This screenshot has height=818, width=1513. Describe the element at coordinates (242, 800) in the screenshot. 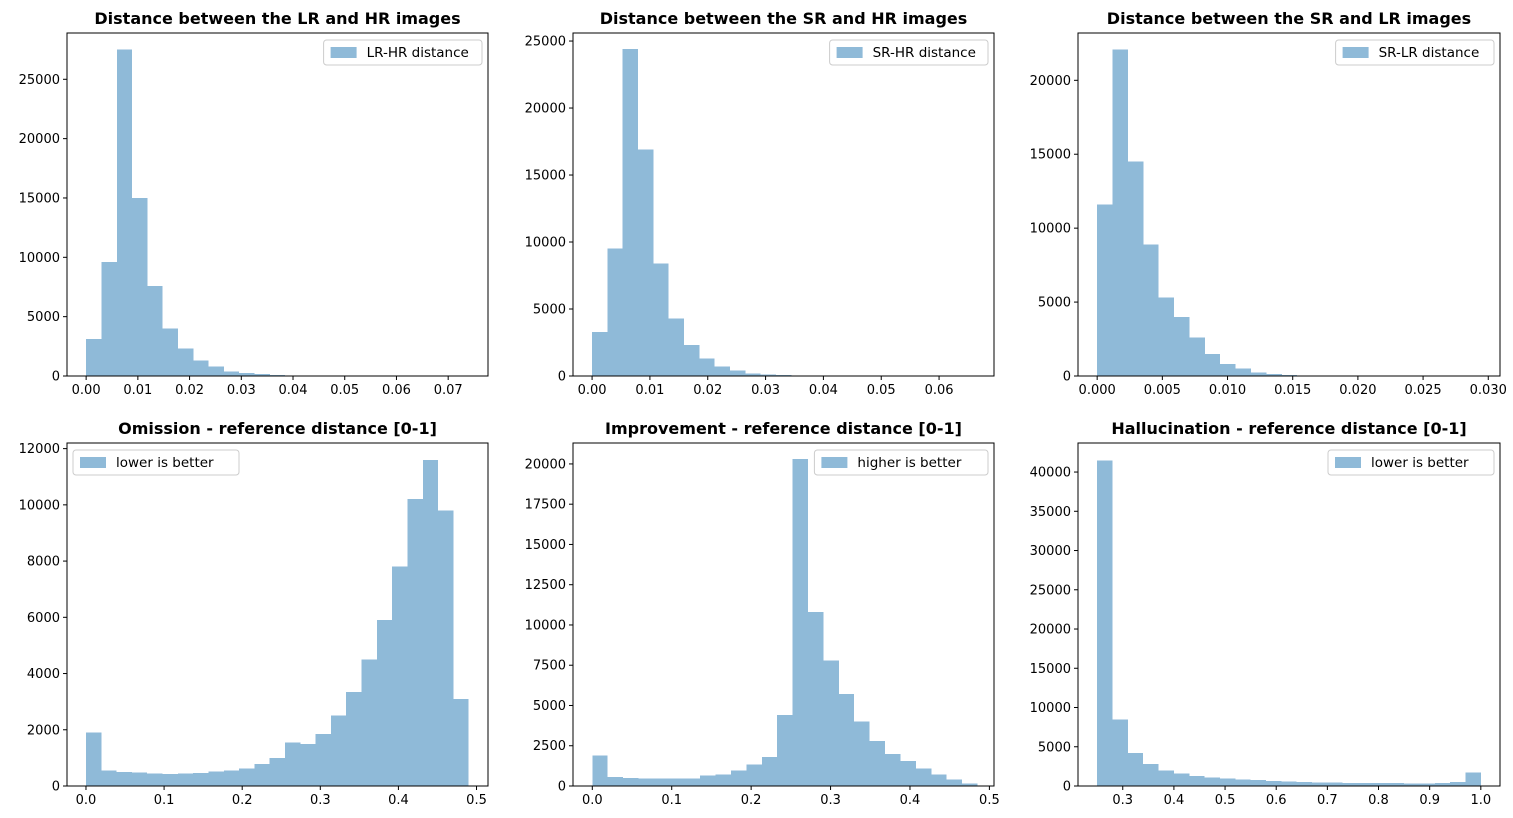

I see `x-tick-label: 0.2` at that location.